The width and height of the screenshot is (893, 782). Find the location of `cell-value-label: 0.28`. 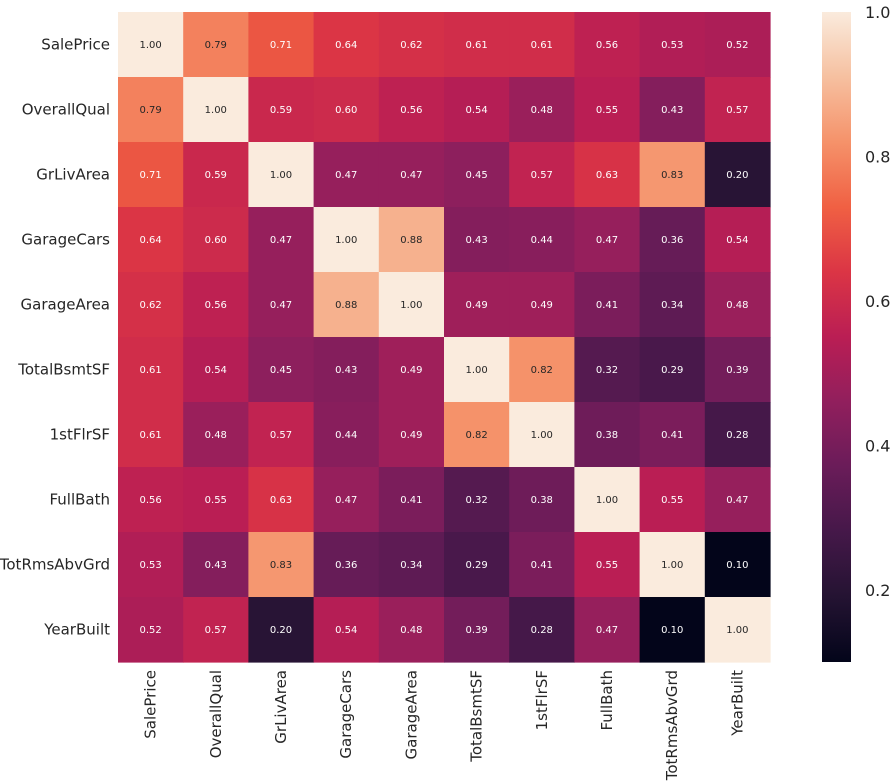

cell-value-label: 0.28 is located at coordinates (542, 630).